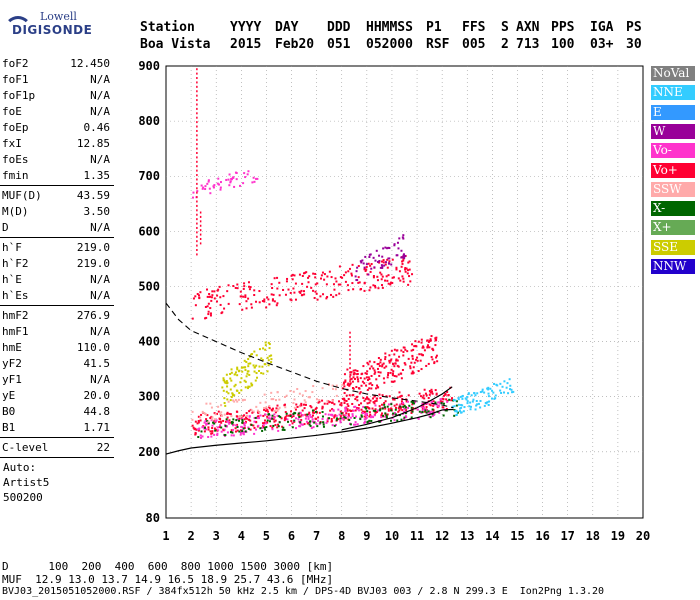  What do you see at coordinates (15, 79) in the screenshot?
I see `param-name: foF1` at bounding box center [15, 79].